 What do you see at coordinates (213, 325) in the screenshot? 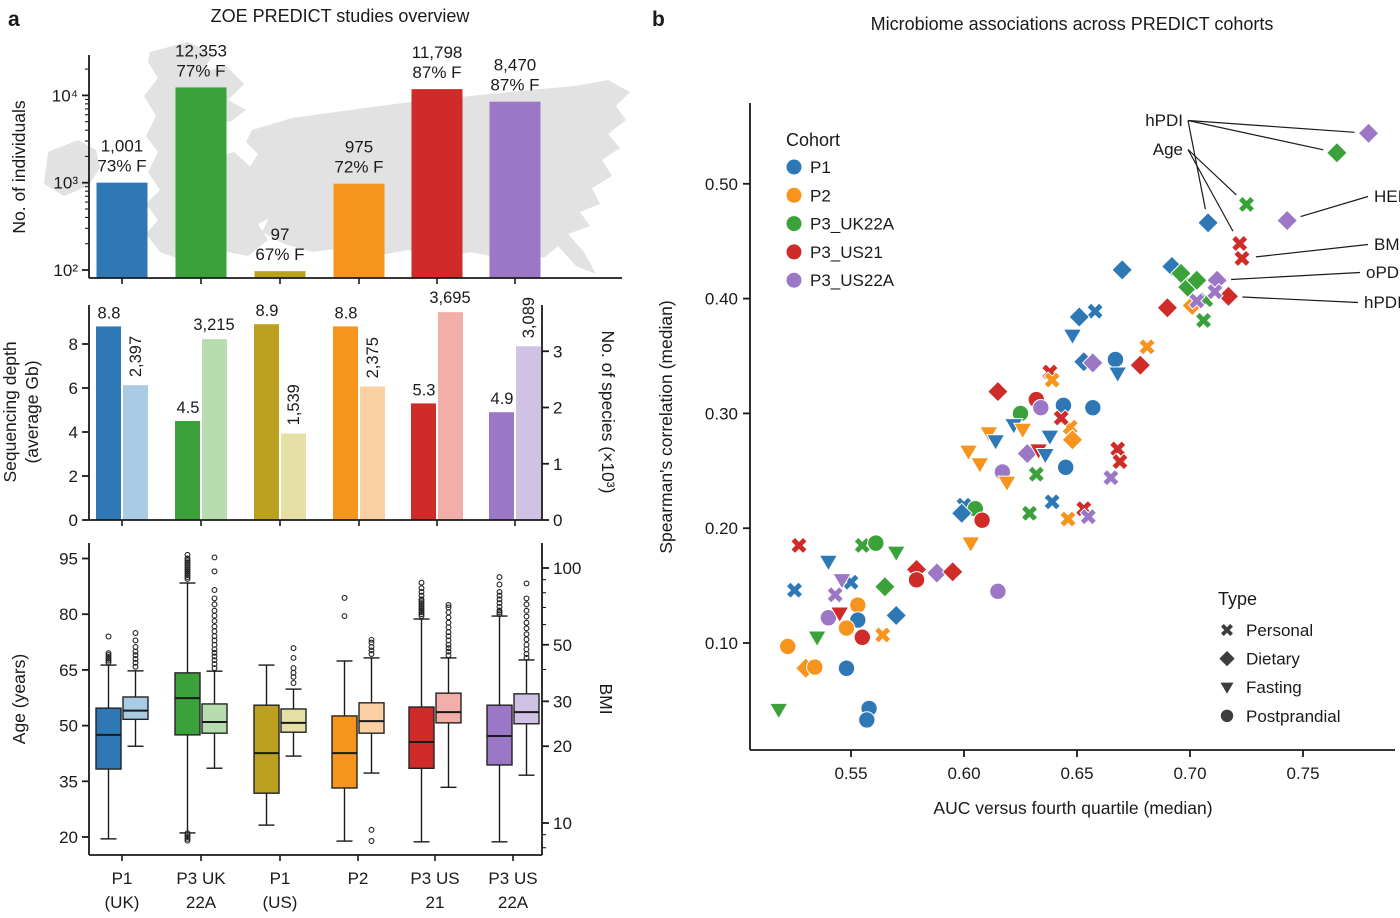
I see `species-value-label: 3,215` at bounding box center [213, 325].